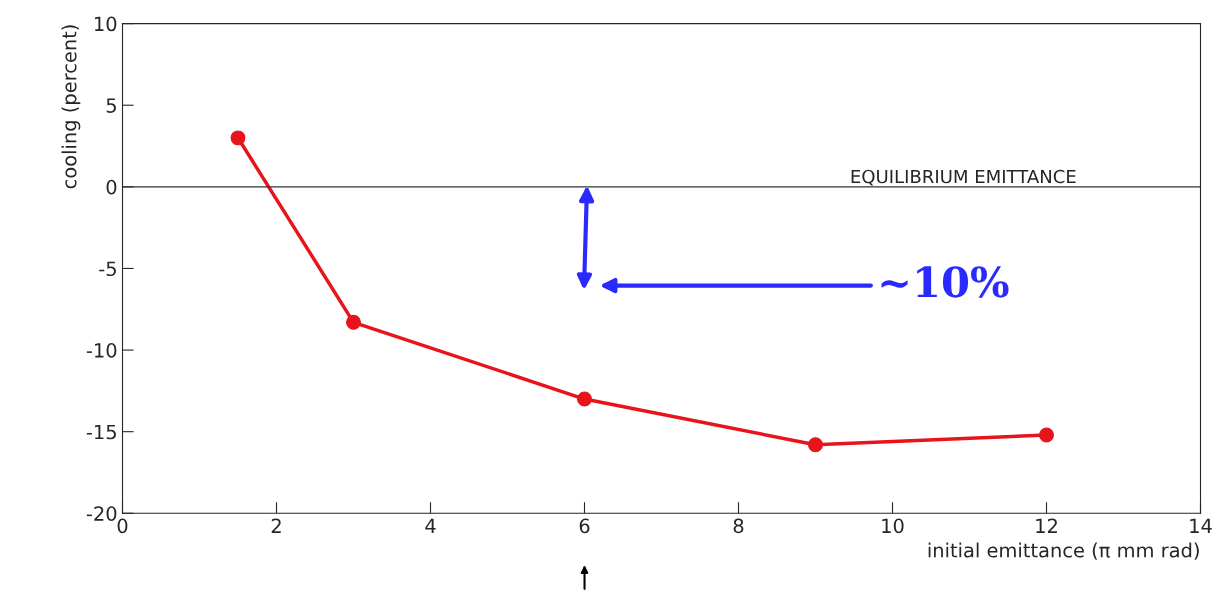 This screenshot has height=590, width=1225. I want to click on y-tick-label: -20, so click(101, 513).